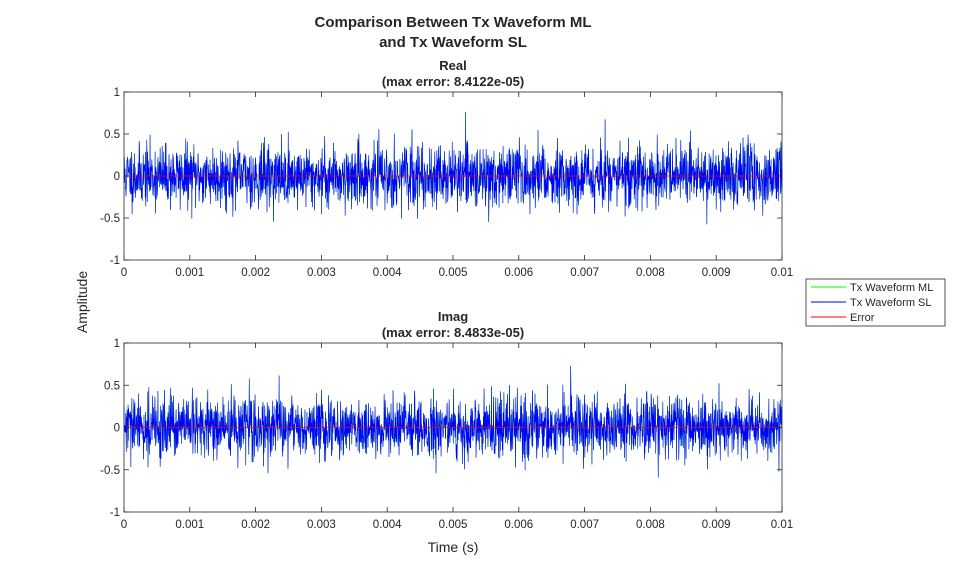  I want to click on axes2-title: Imag, so click(453, 316).